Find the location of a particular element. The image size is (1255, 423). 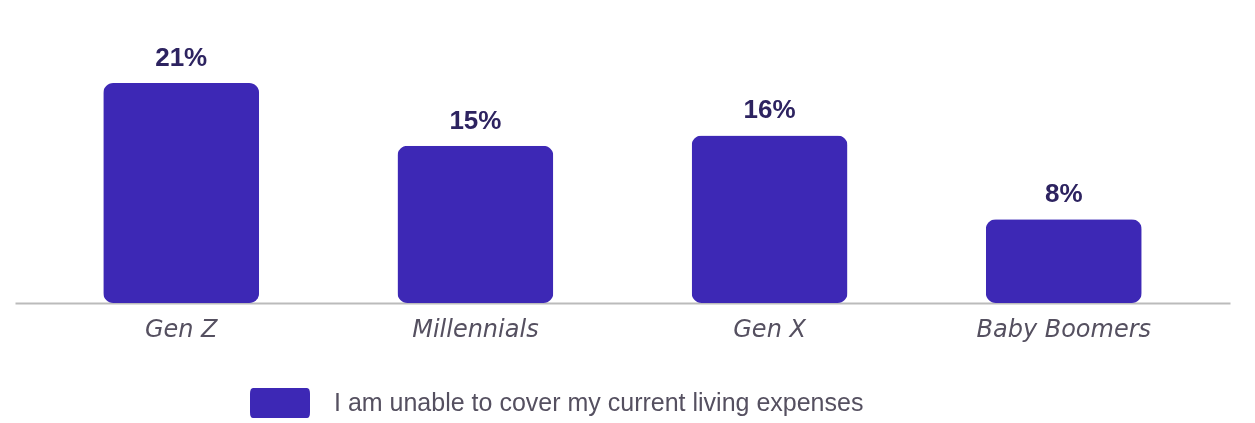

data-label: 8% is located at coordinates (1063, 193).